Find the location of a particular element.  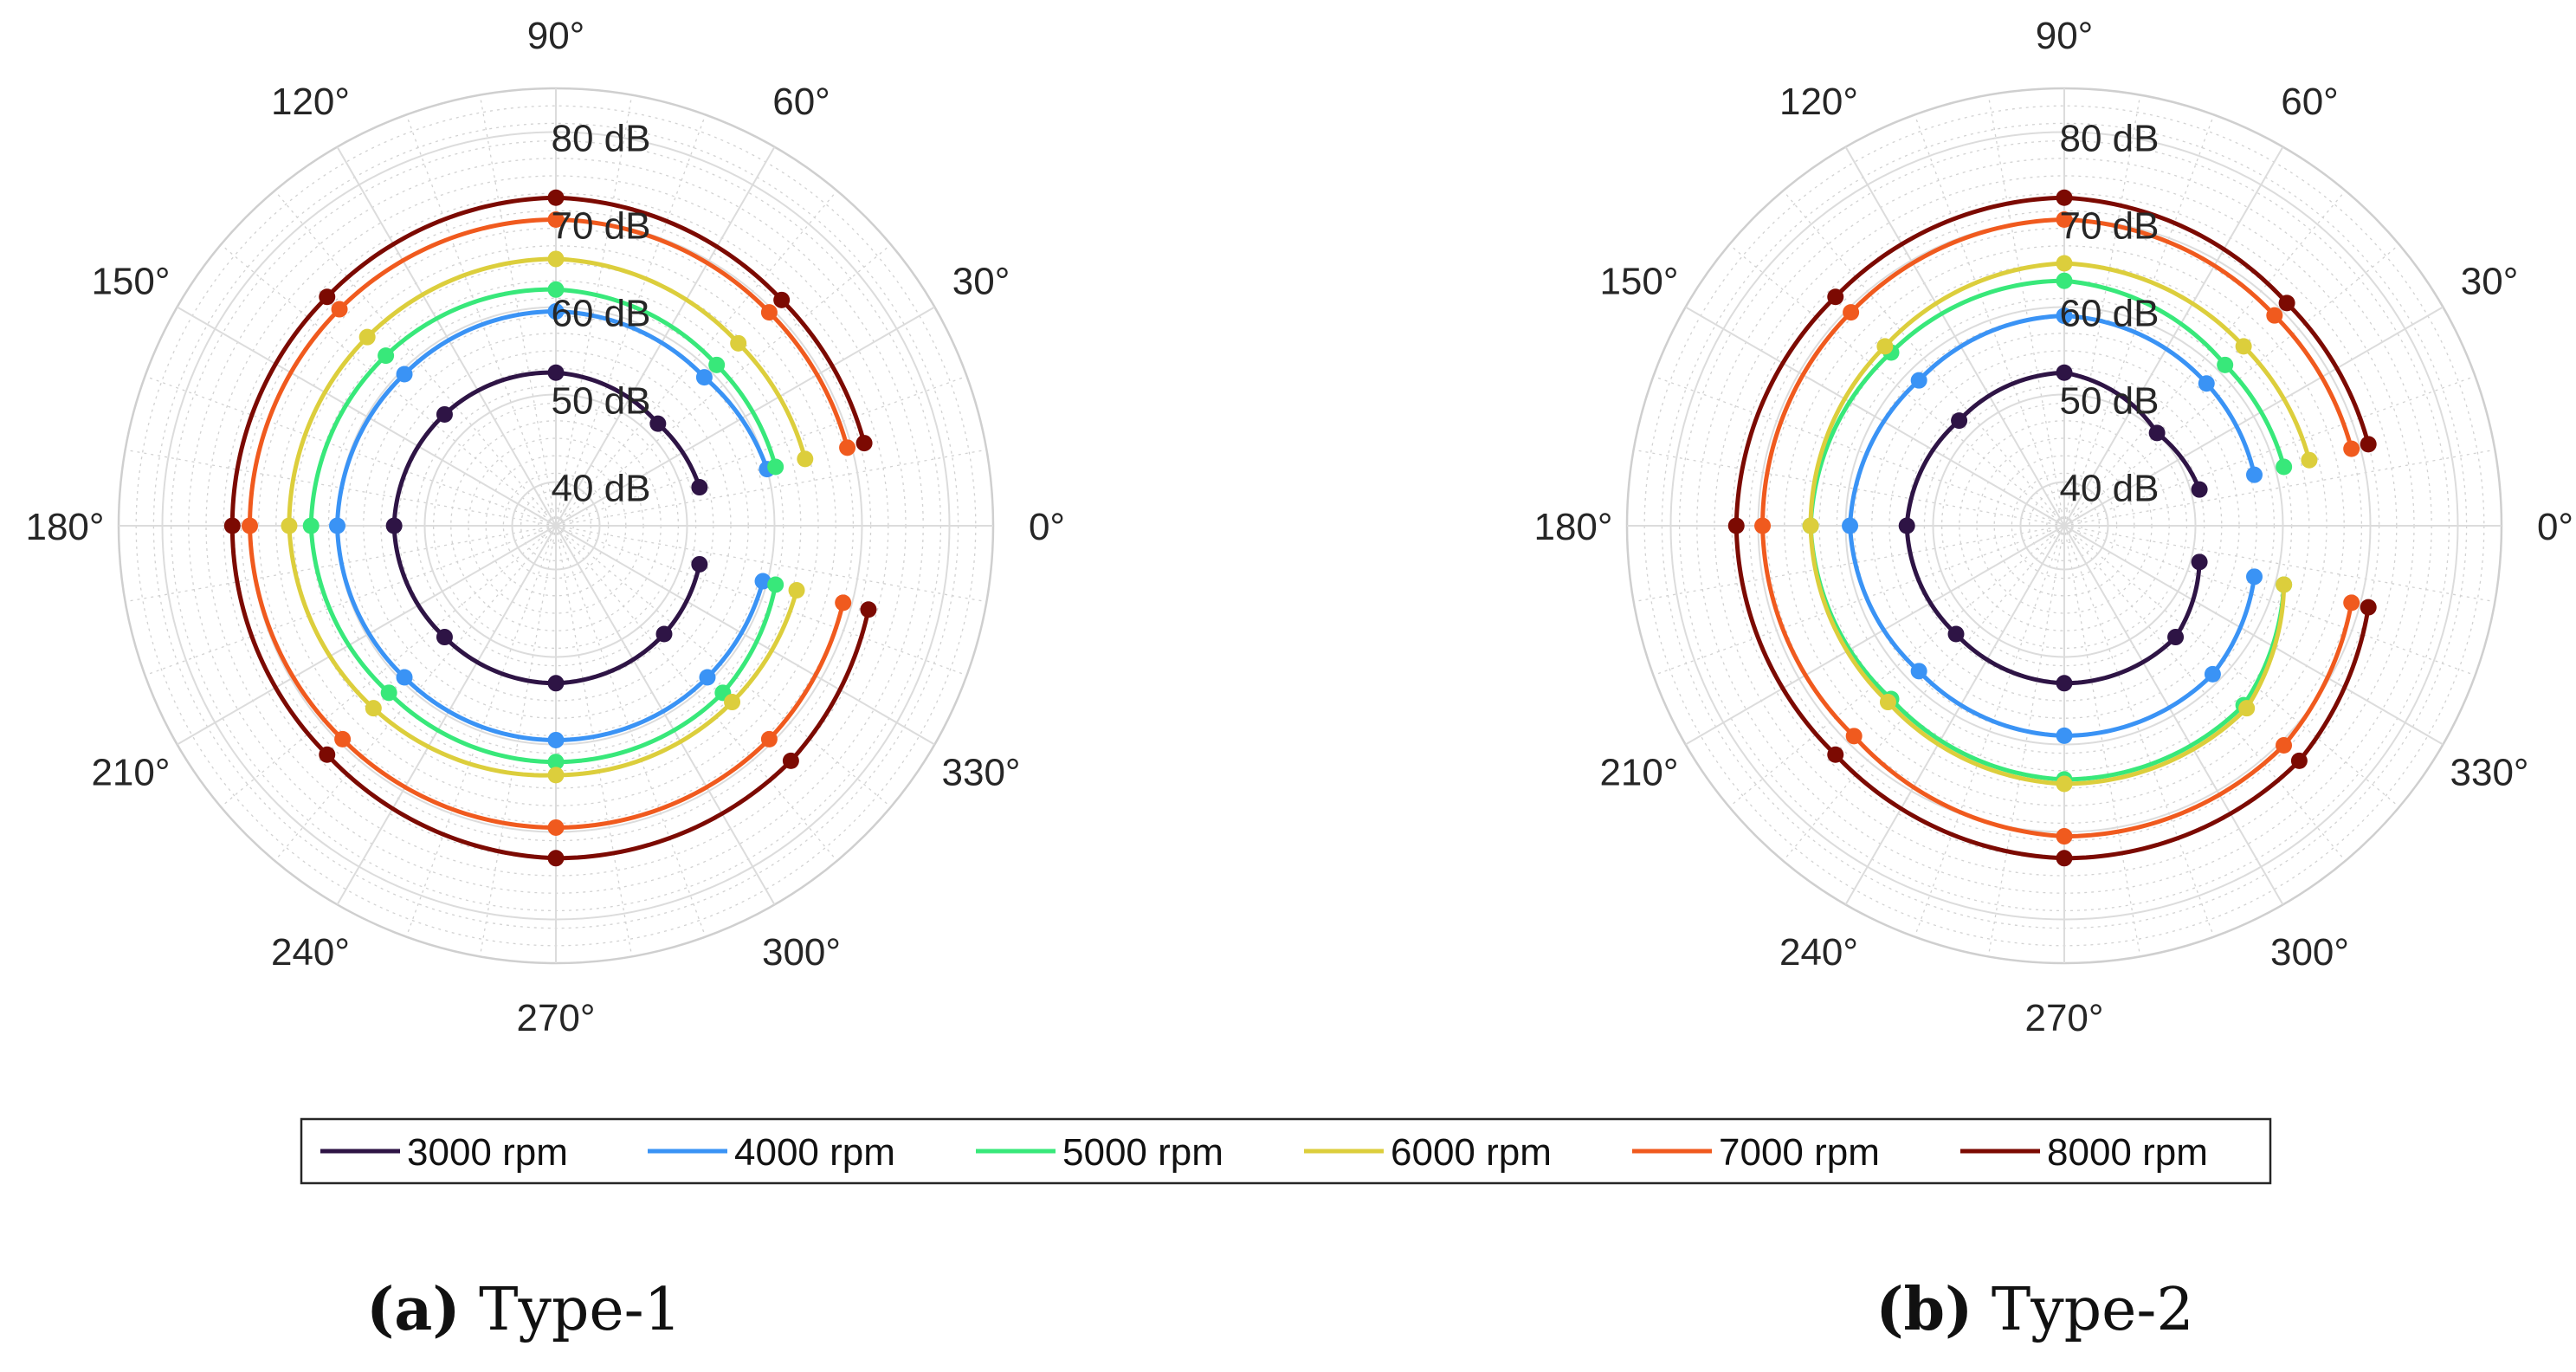

caption-b-label: (b) is located at coordinates (1924, 1309).